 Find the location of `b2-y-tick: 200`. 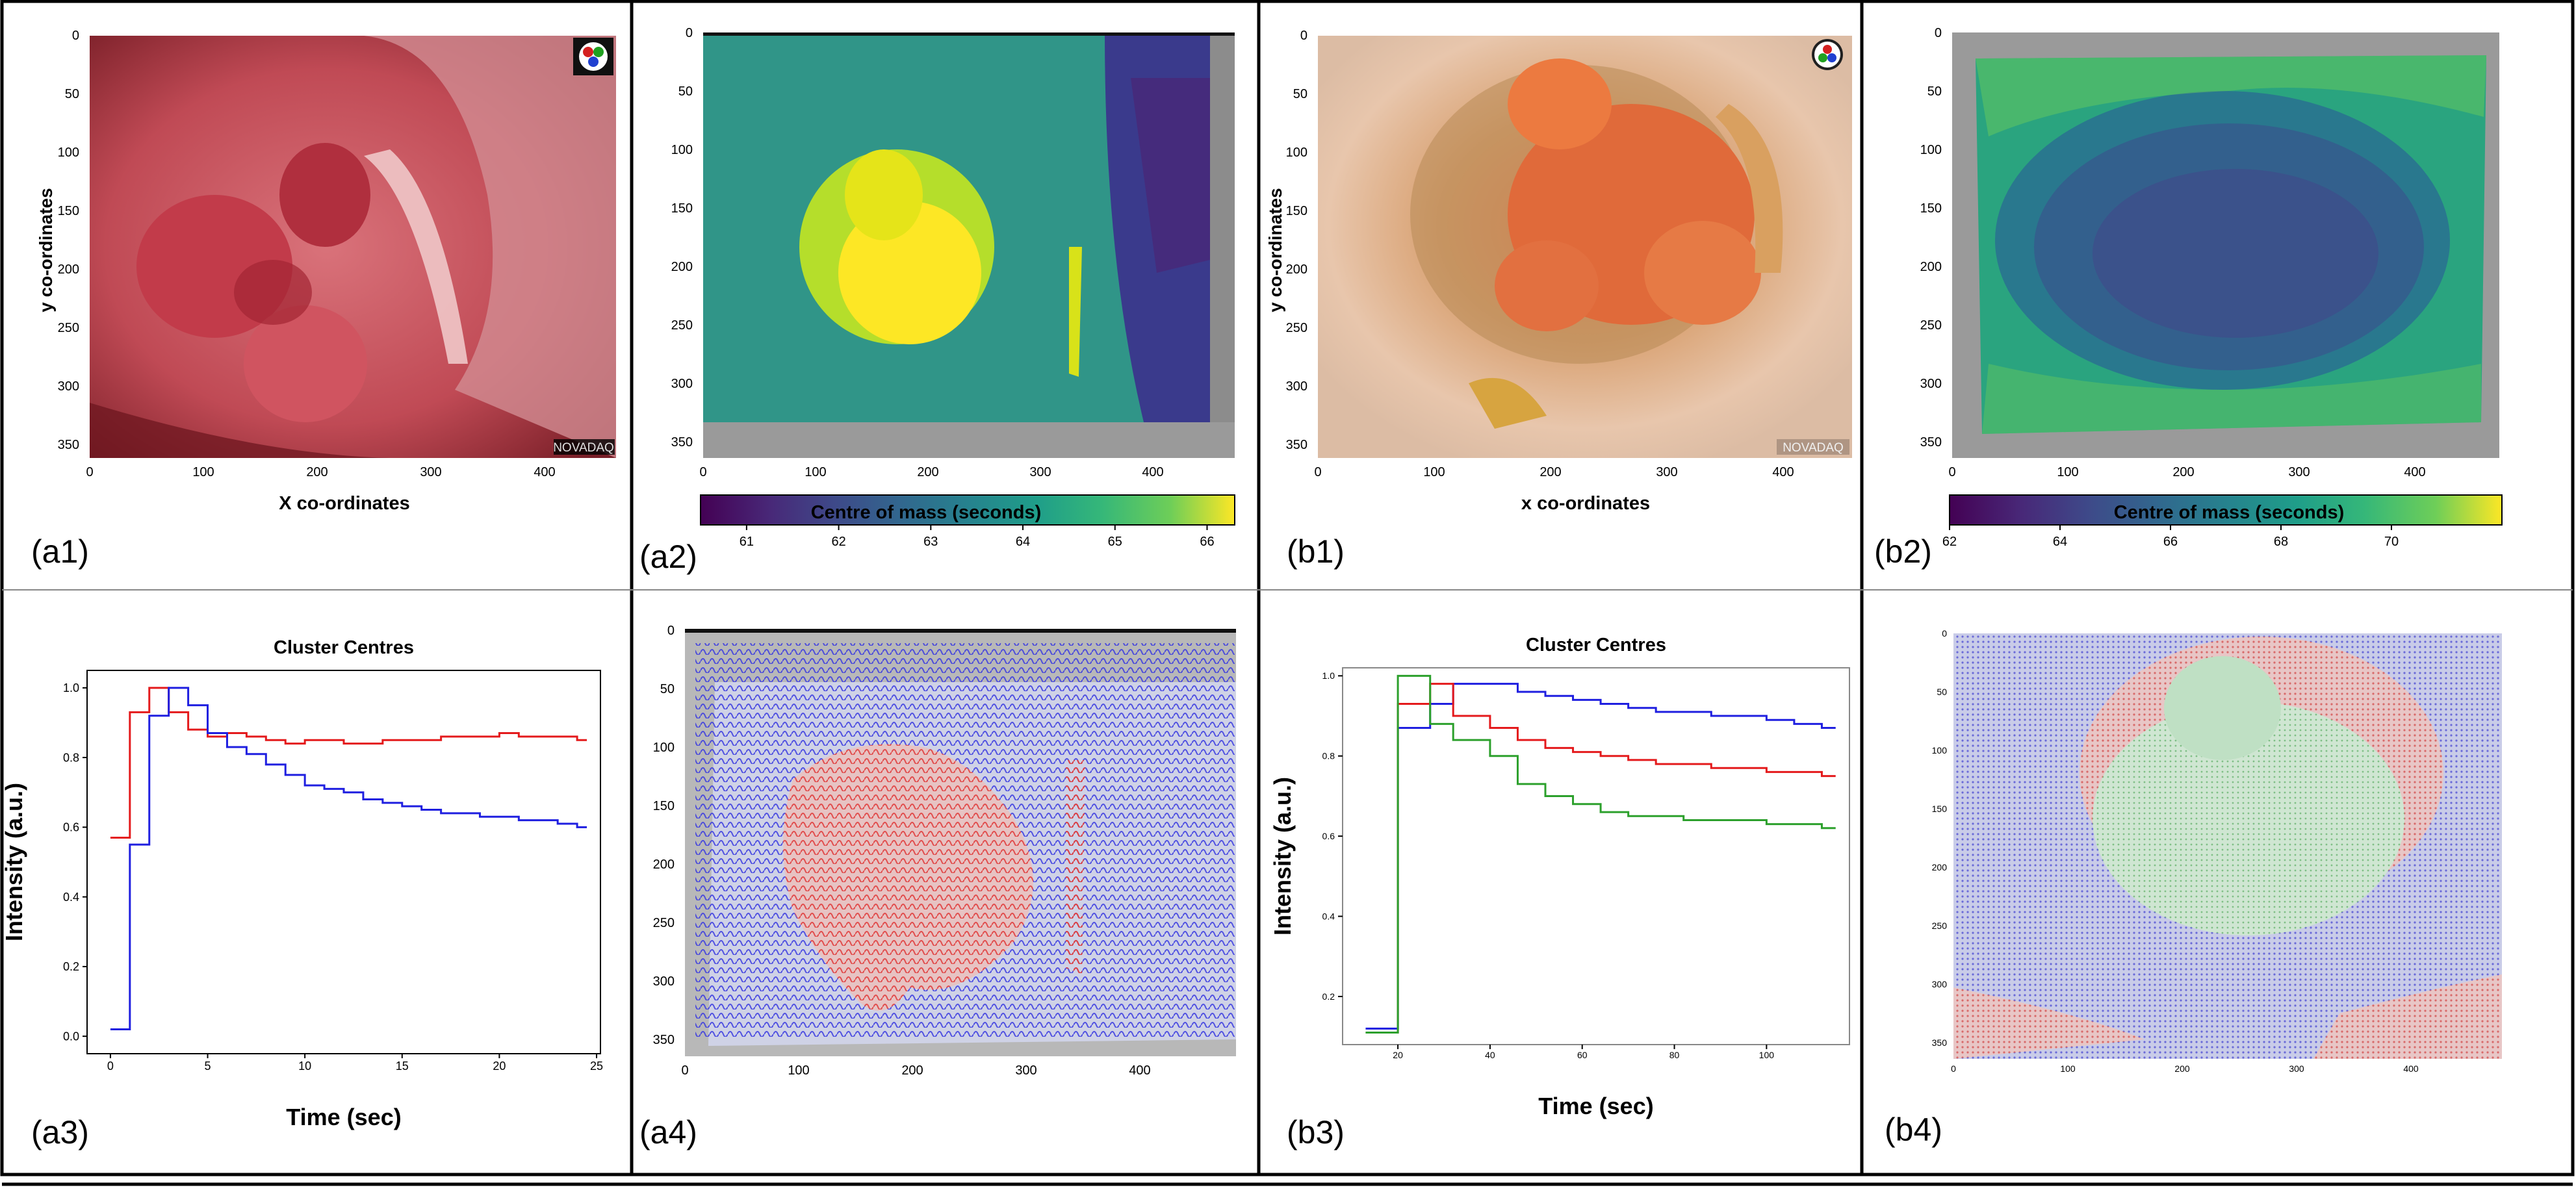

b2-y-tick: 200 is located at coordinates (1931, 267).